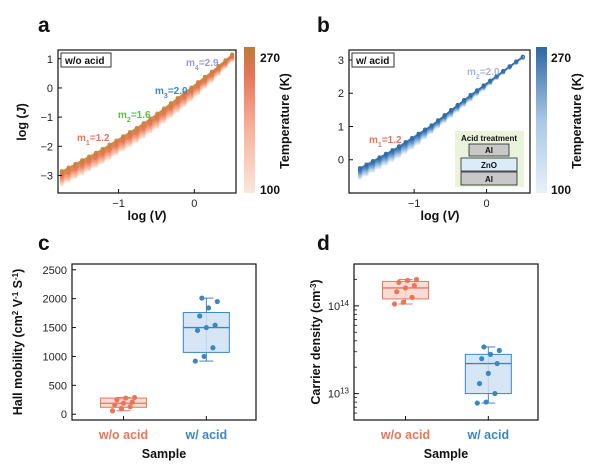  What do you see at coordinates (483, 74) in the screenshot?
I see `slope-label: m2=2.0` at bounding box center [483, 74].